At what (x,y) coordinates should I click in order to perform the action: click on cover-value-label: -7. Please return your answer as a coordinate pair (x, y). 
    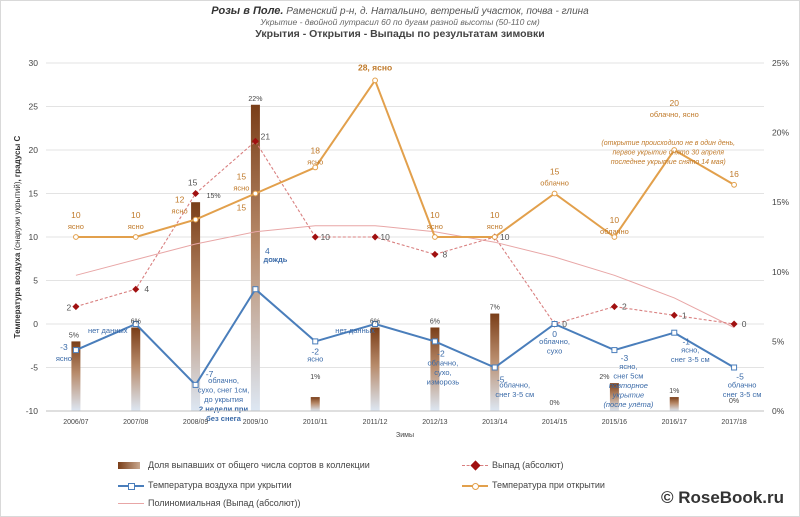
    Looking at the image, I should click on (210, 374).